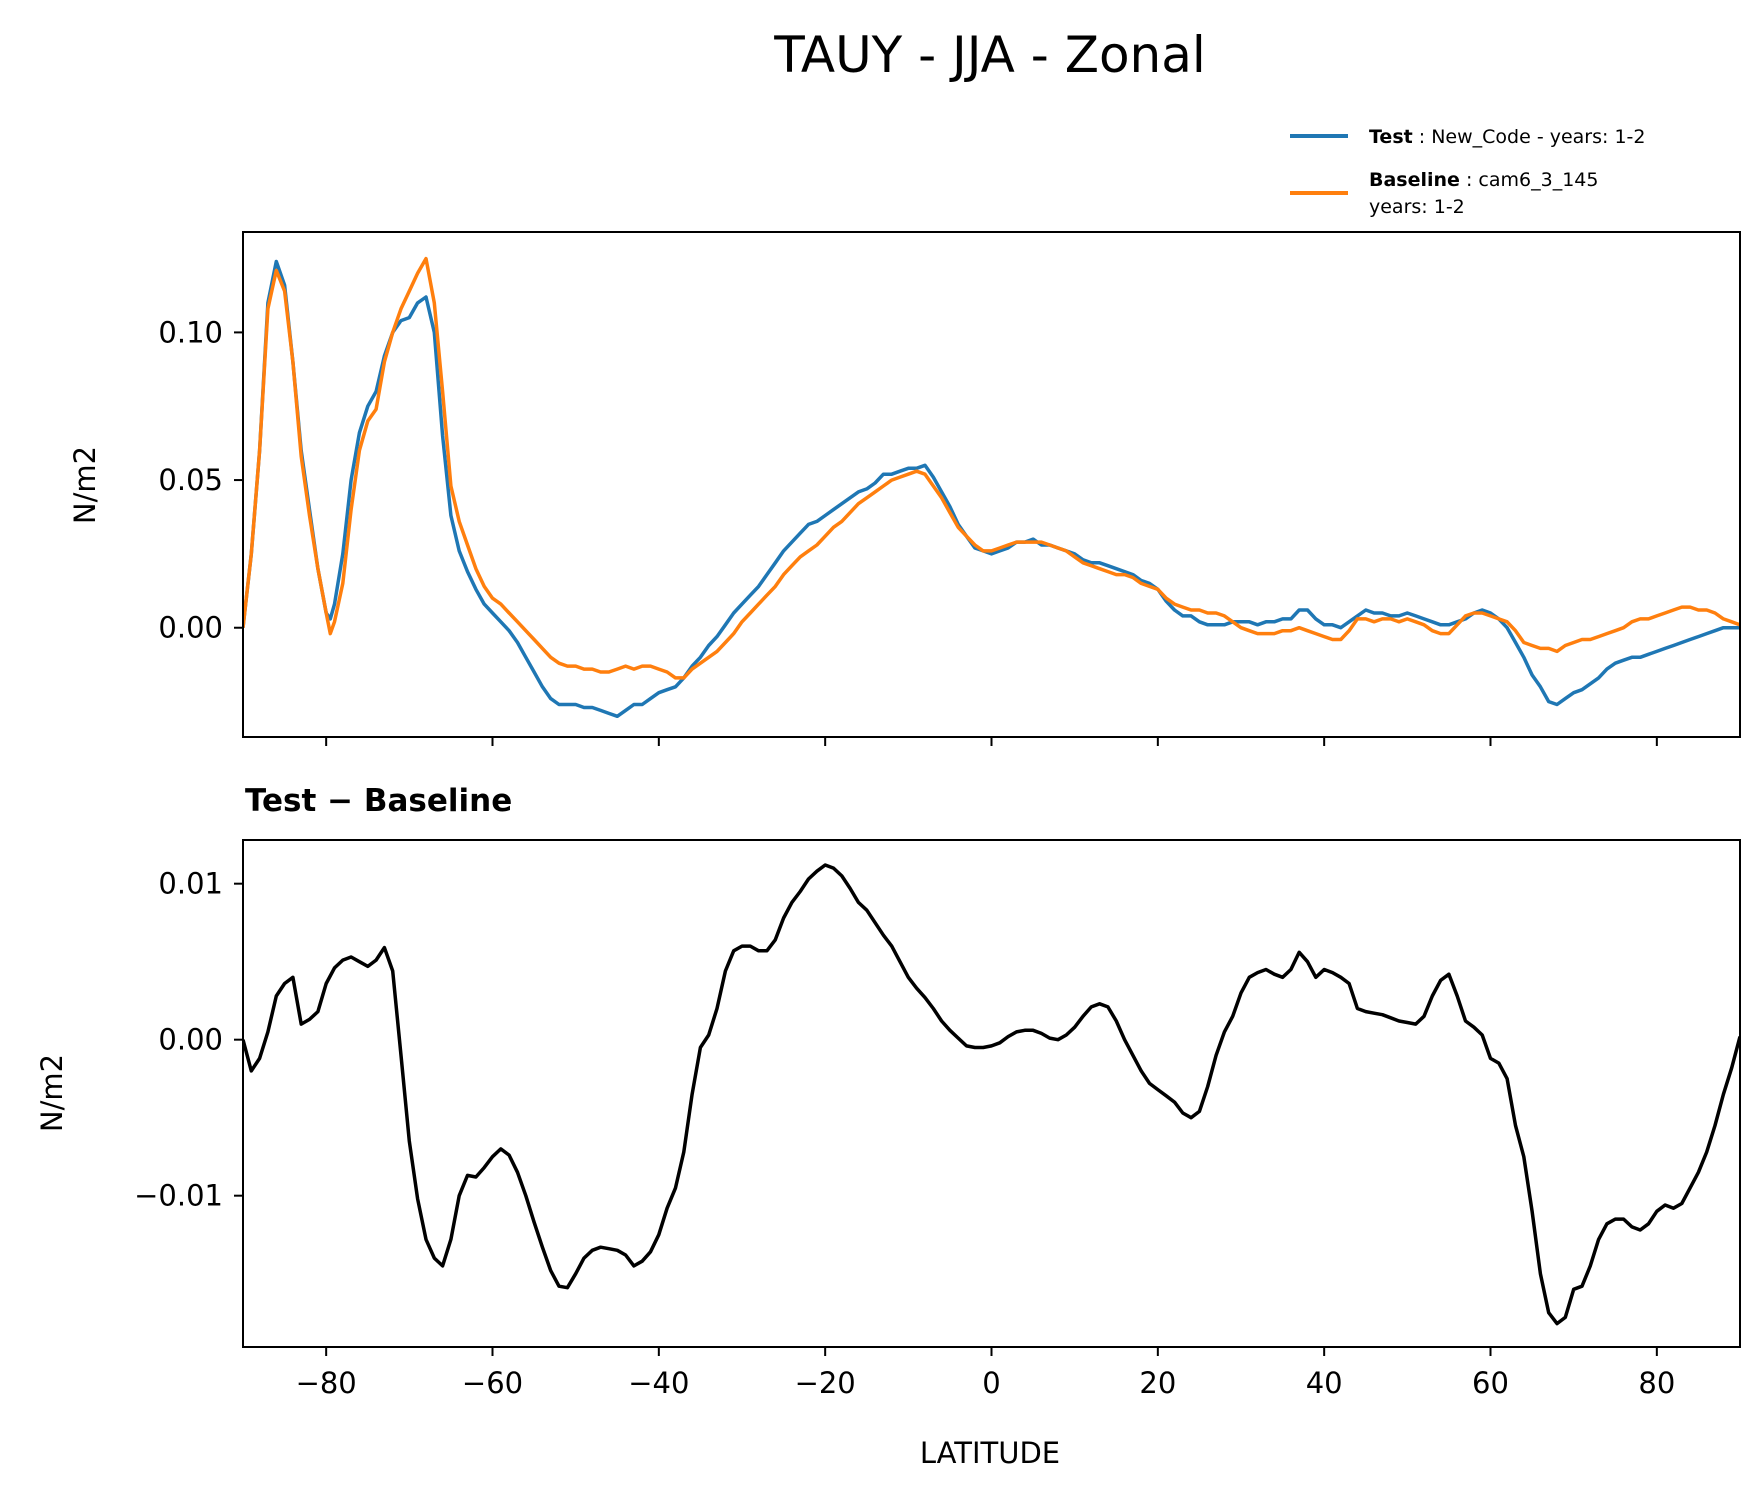 The image size is (1761, 1496). I want to click on xtick-label: −40, so click(658, 1383).